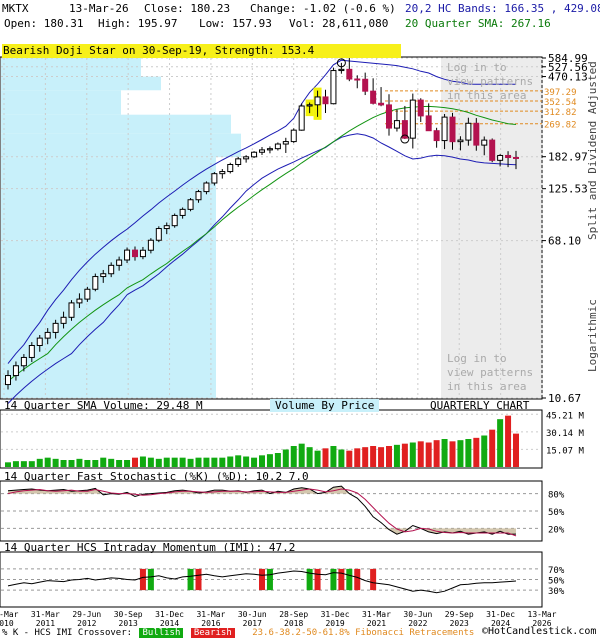 Image resolution: width=600 pixels, height=640 pixels. What do you see at coordinates (568, 77) in the screenshot?
I see `price-tick-label: 470.13` at bounding box center [568, 77].